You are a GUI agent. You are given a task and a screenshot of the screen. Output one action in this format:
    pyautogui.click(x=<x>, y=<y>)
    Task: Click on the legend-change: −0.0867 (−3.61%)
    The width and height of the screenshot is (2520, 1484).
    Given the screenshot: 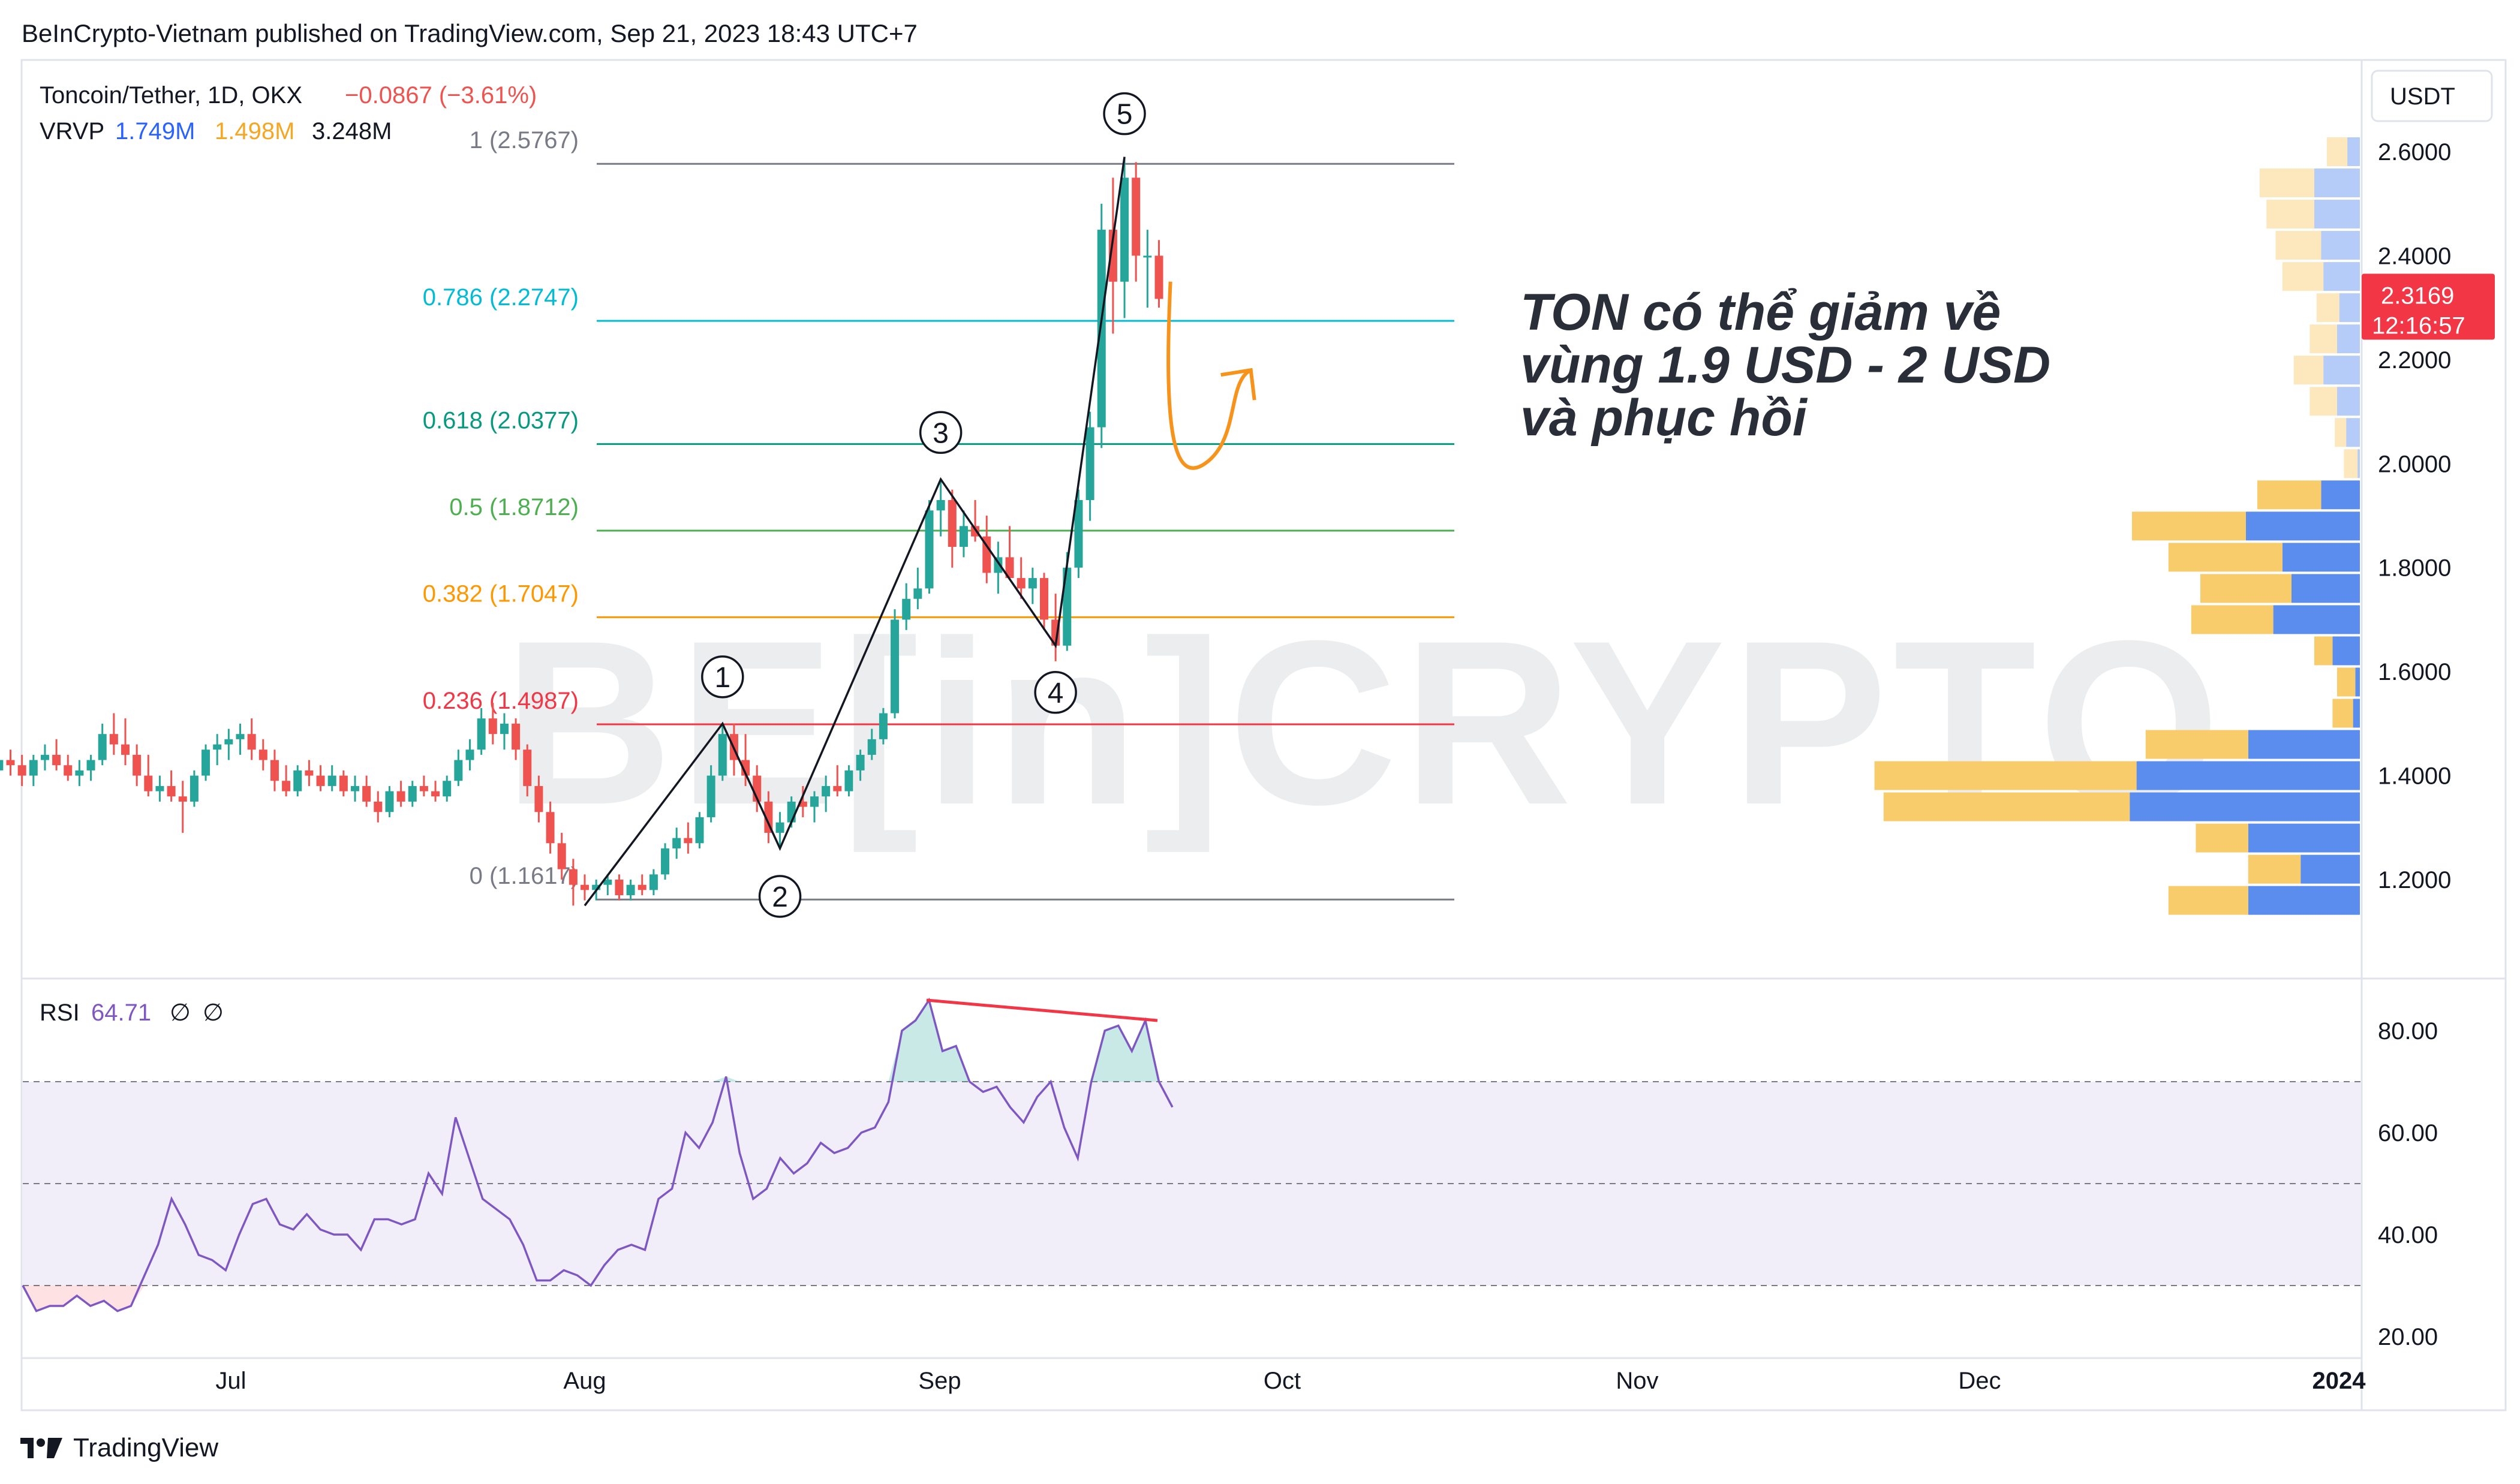 What is the action you would take?
    pyautogui.click(x=441, y=95)
    